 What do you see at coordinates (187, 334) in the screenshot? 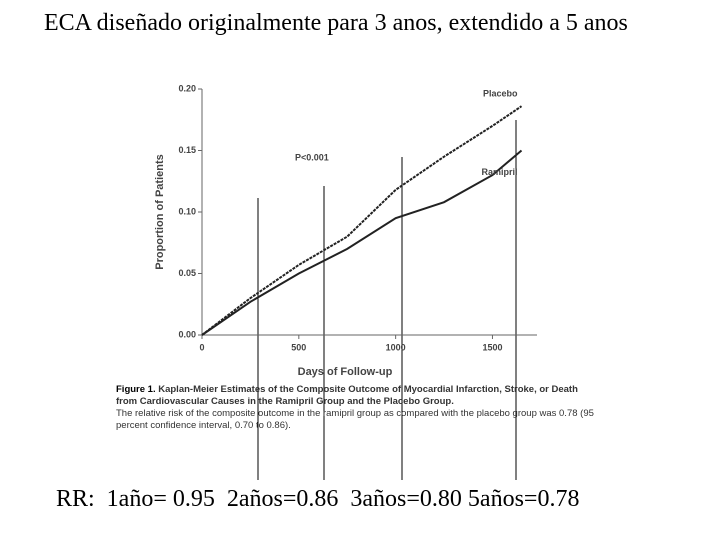
I see `y-tick-label: 0.00` at bounding box center [187, 334].